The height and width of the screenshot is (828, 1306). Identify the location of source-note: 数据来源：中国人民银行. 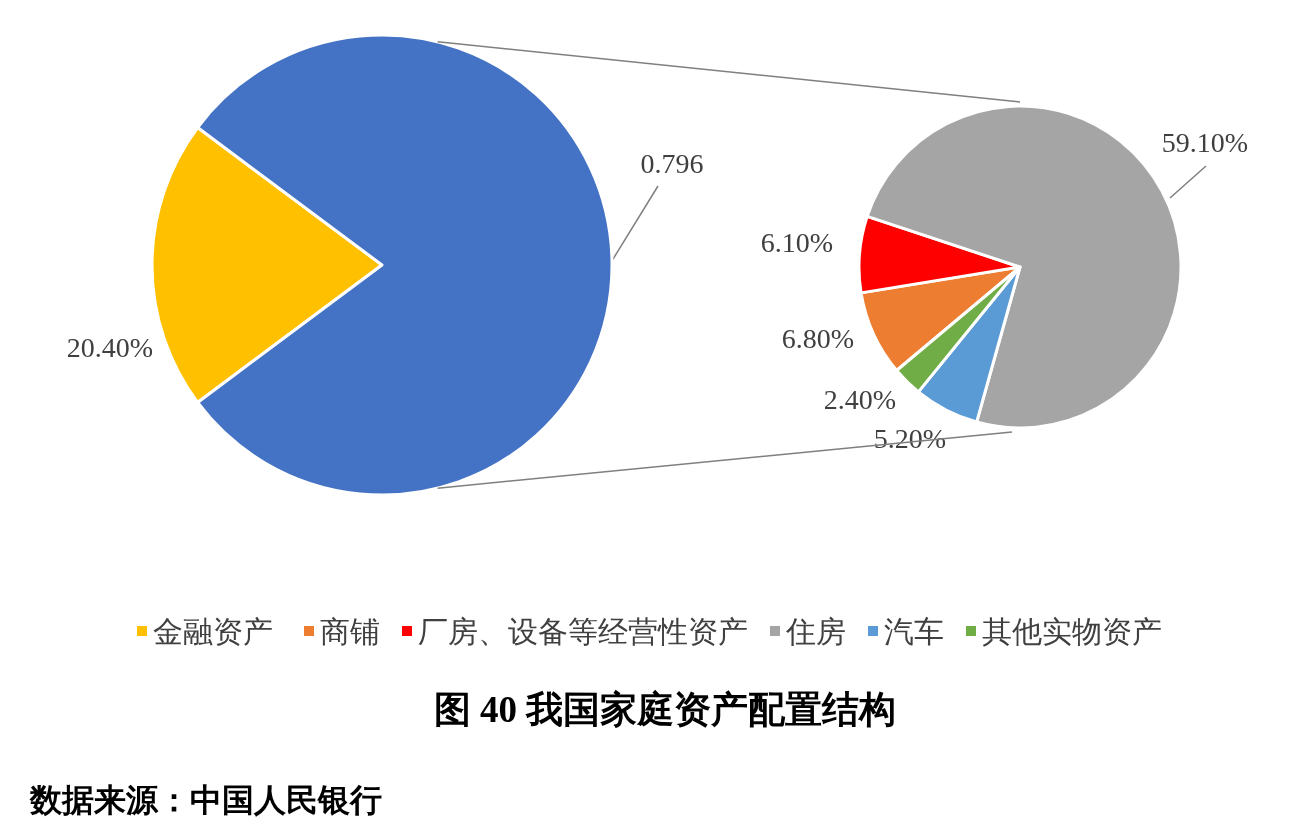
(205, 800).